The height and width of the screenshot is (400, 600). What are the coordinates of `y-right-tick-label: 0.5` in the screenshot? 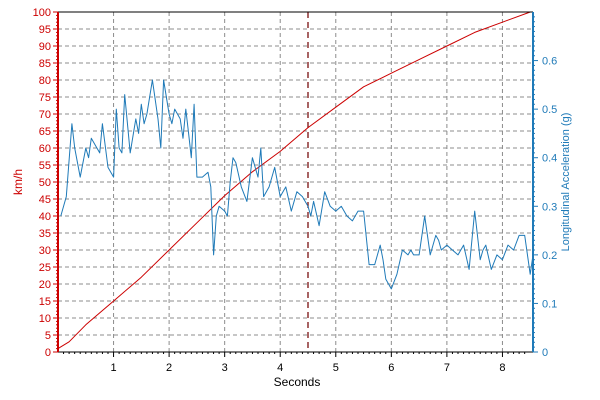 It's located at (549, 110).